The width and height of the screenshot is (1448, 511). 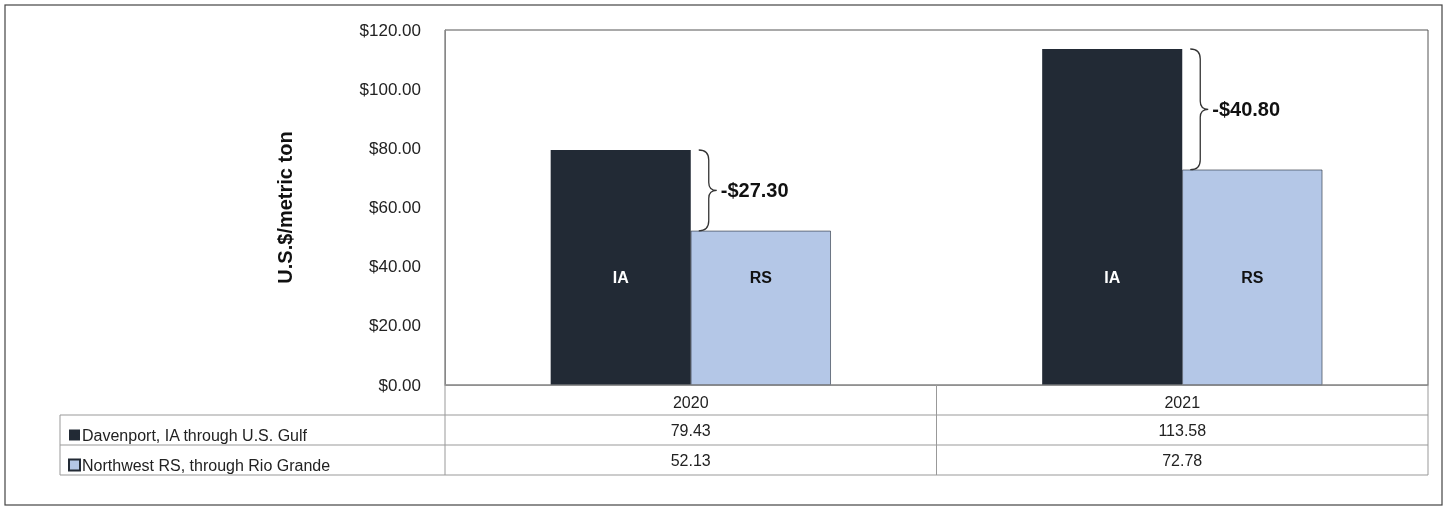 What do you see at coordinates (1182, 460) in the screenshot?
I see `data-label: 72.78` at bounding box center [1182, 460].